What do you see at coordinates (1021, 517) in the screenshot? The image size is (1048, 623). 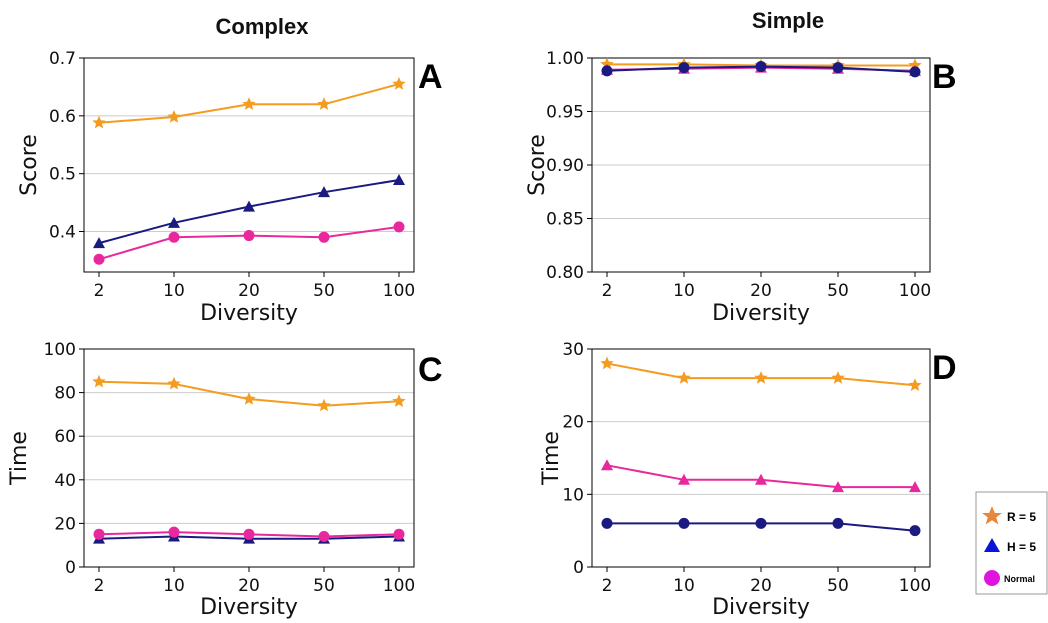 I see `legend-label-r: R = 5` at bounding box center [1021, 517].